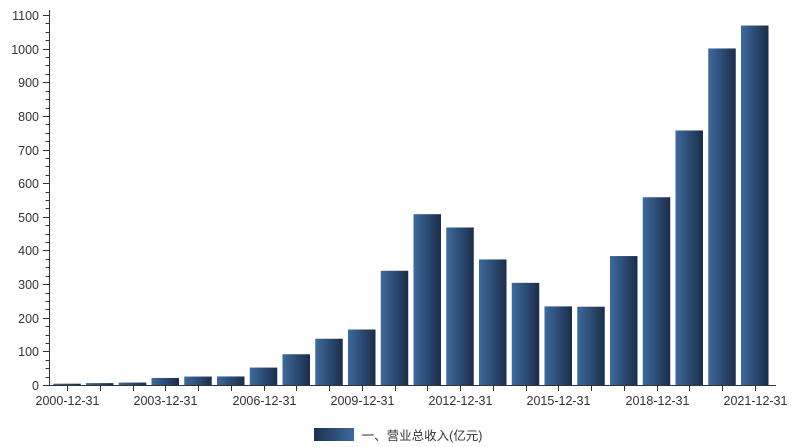  I want to click on x-tick-label: 2009-12-31, so click(363, 401).